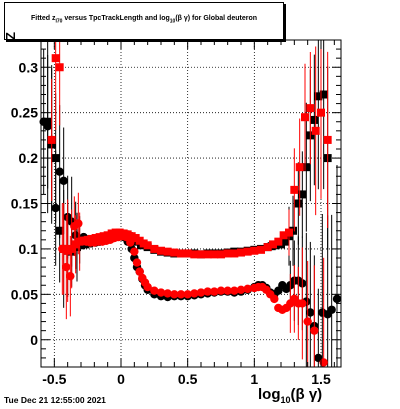 The height and width of the screenshot is (409, 400). Describe the element at coordinates (59, 21) in the screenshot. I see `title-sub1: I70` at that location.